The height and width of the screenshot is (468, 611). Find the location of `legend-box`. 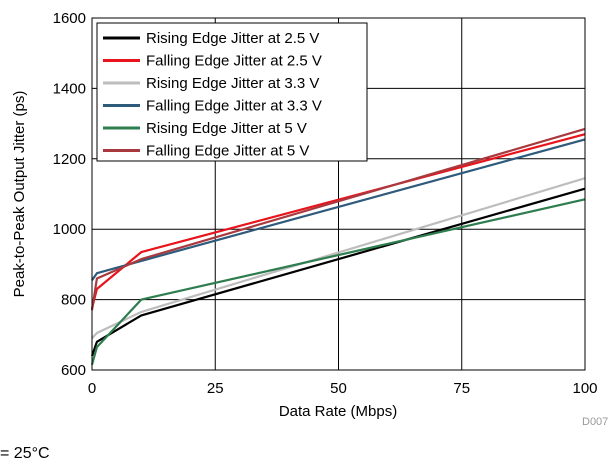

legend-box is located at coordinates (232, 92).